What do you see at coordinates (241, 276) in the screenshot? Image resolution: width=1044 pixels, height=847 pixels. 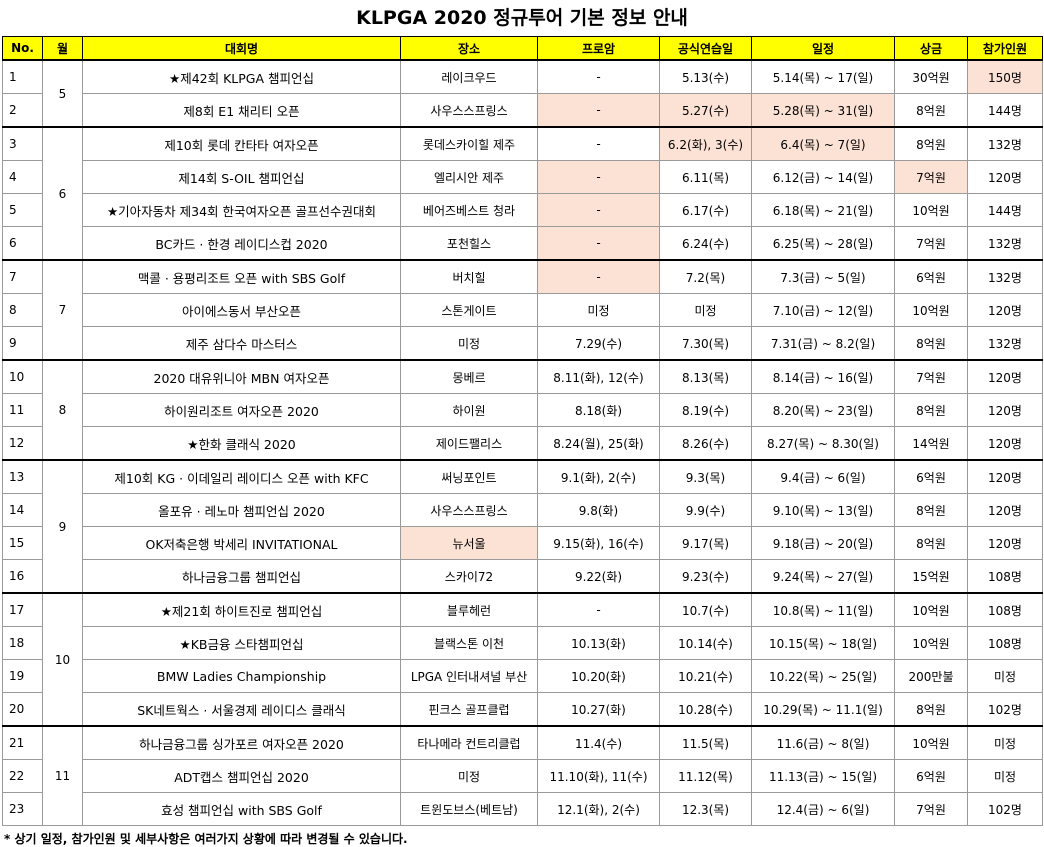 I see `cell-tournament: 맥콜 · 용평리조트 오픈 with SBS Golf` at bounding box center [241, 276].